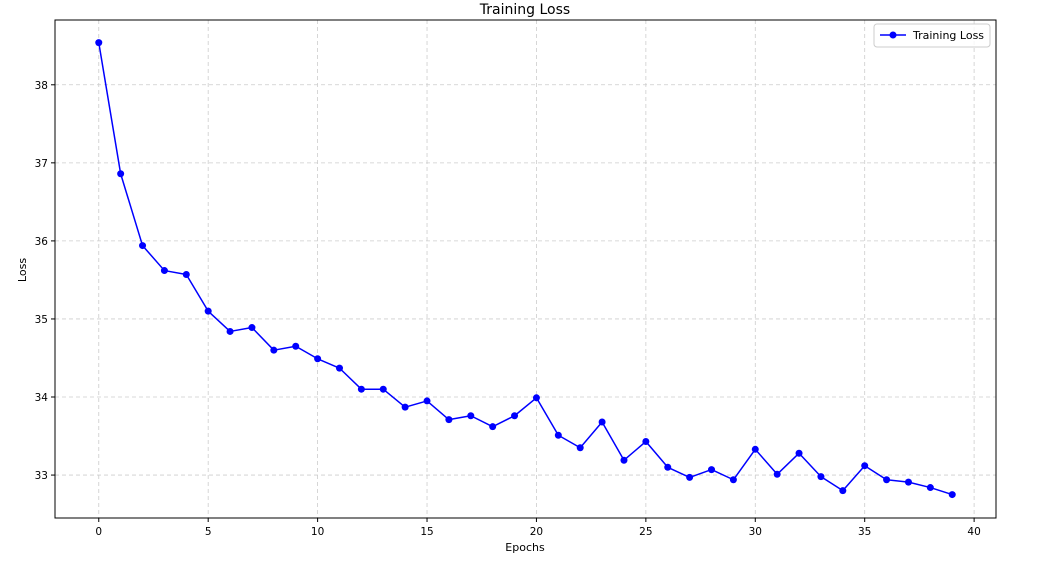 This screenshot has height=563, width=1037. I want to click on x-tick-label: 30, so click(755, 532).